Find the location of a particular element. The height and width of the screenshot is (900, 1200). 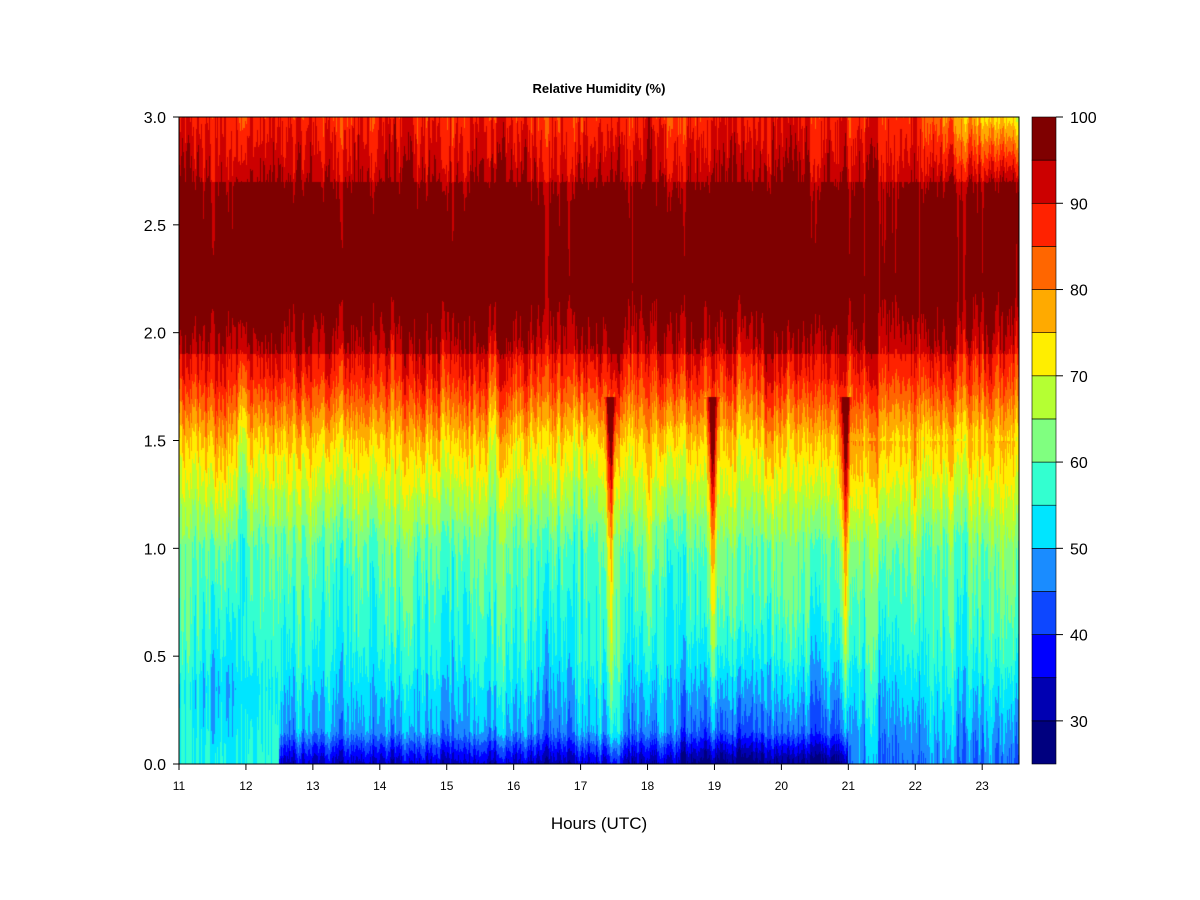

x-tick-label: 18 is located at coordinates (648, 786).